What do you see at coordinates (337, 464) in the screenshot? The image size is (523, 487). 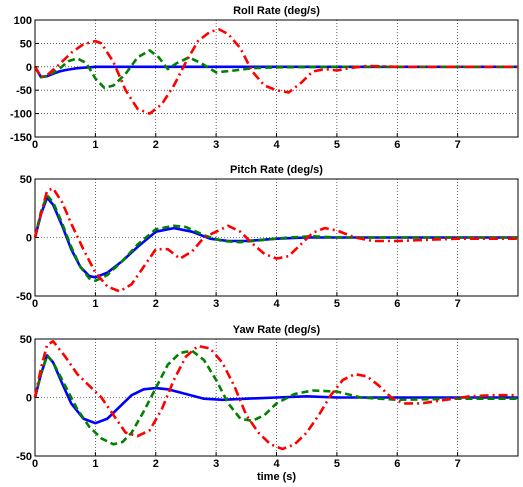 I see `yaw-rate-deg-s-x-tick-label: 5` at bounding box center [337, 464].